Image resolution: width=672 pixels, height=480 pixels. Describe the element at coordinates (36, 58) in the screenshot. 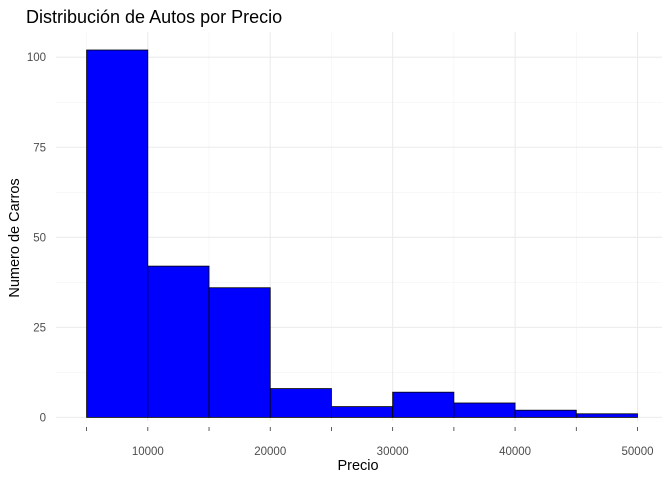

I see `y-tick-label: 100` at that location.